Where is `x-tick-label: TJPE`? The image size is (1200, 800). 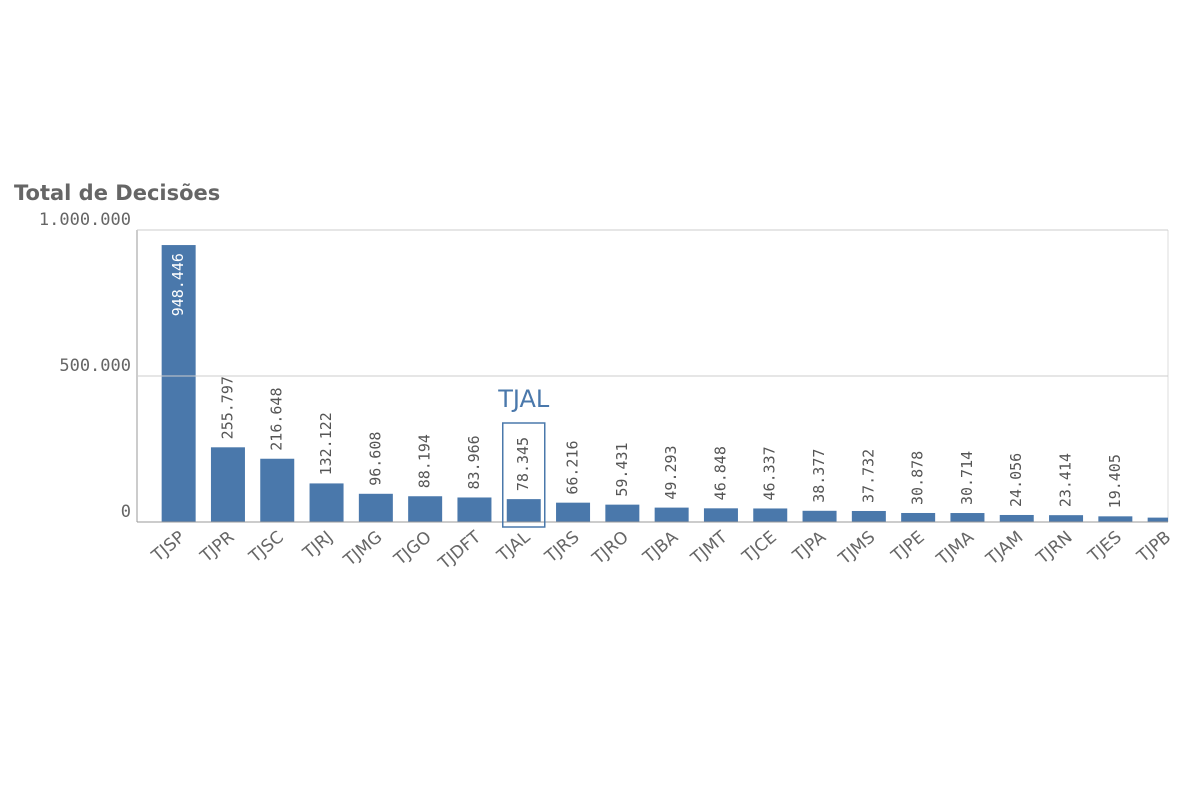 x-tick-label: TJPE is located at coordinates (907, 546).